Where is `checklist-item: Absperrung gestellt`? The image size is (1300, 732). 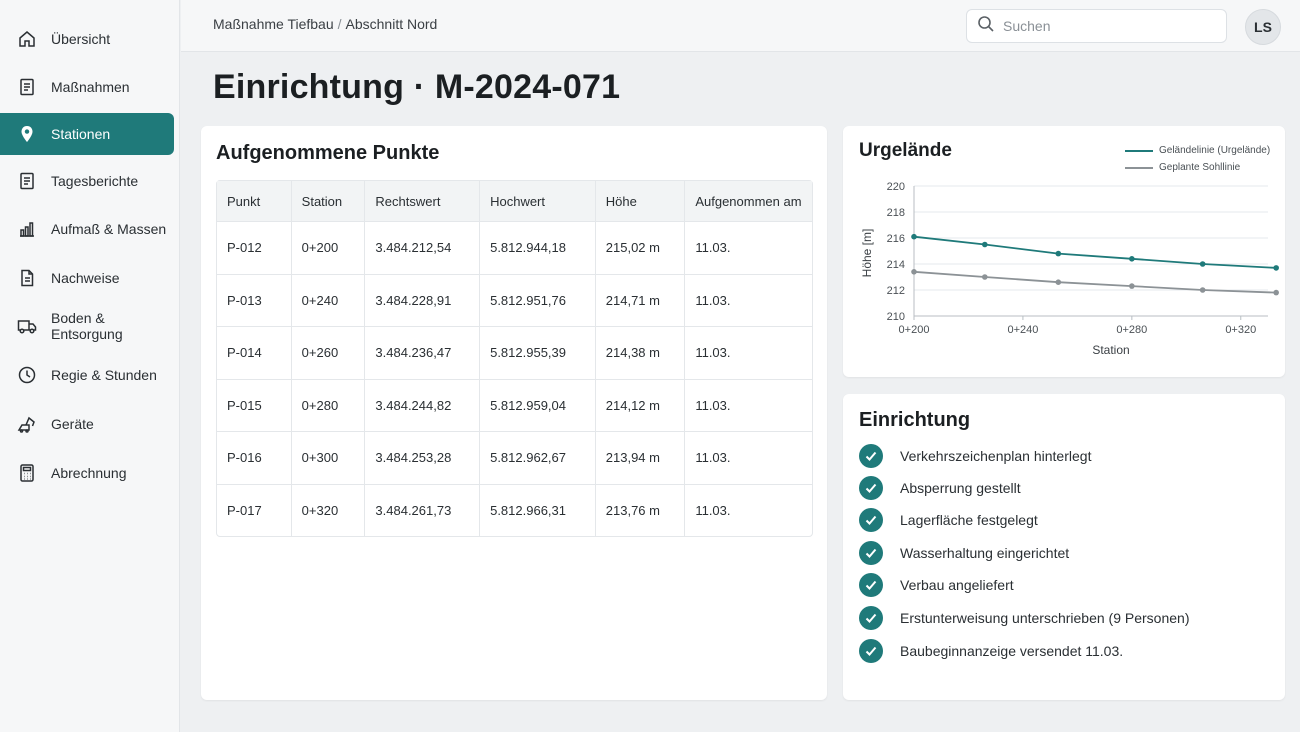
checklist-item: Absperrung gestellt is located at coordinates (940, 488).